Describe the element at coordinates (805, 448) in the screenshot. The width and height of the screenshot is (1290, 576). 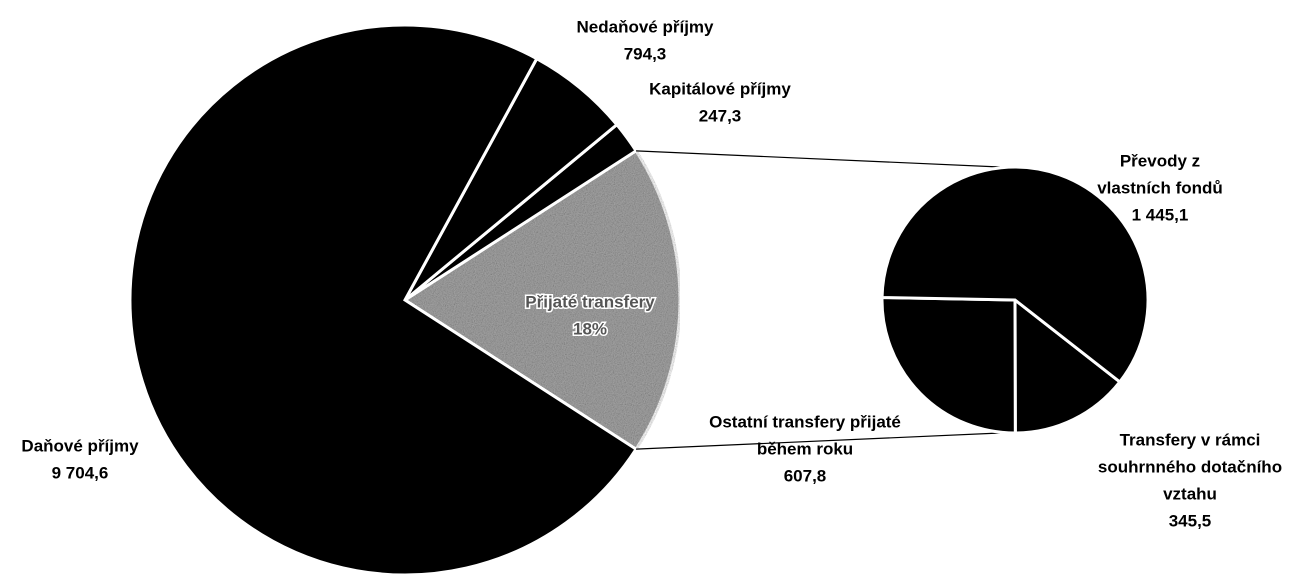
I see `data-label: během roku` at that location.